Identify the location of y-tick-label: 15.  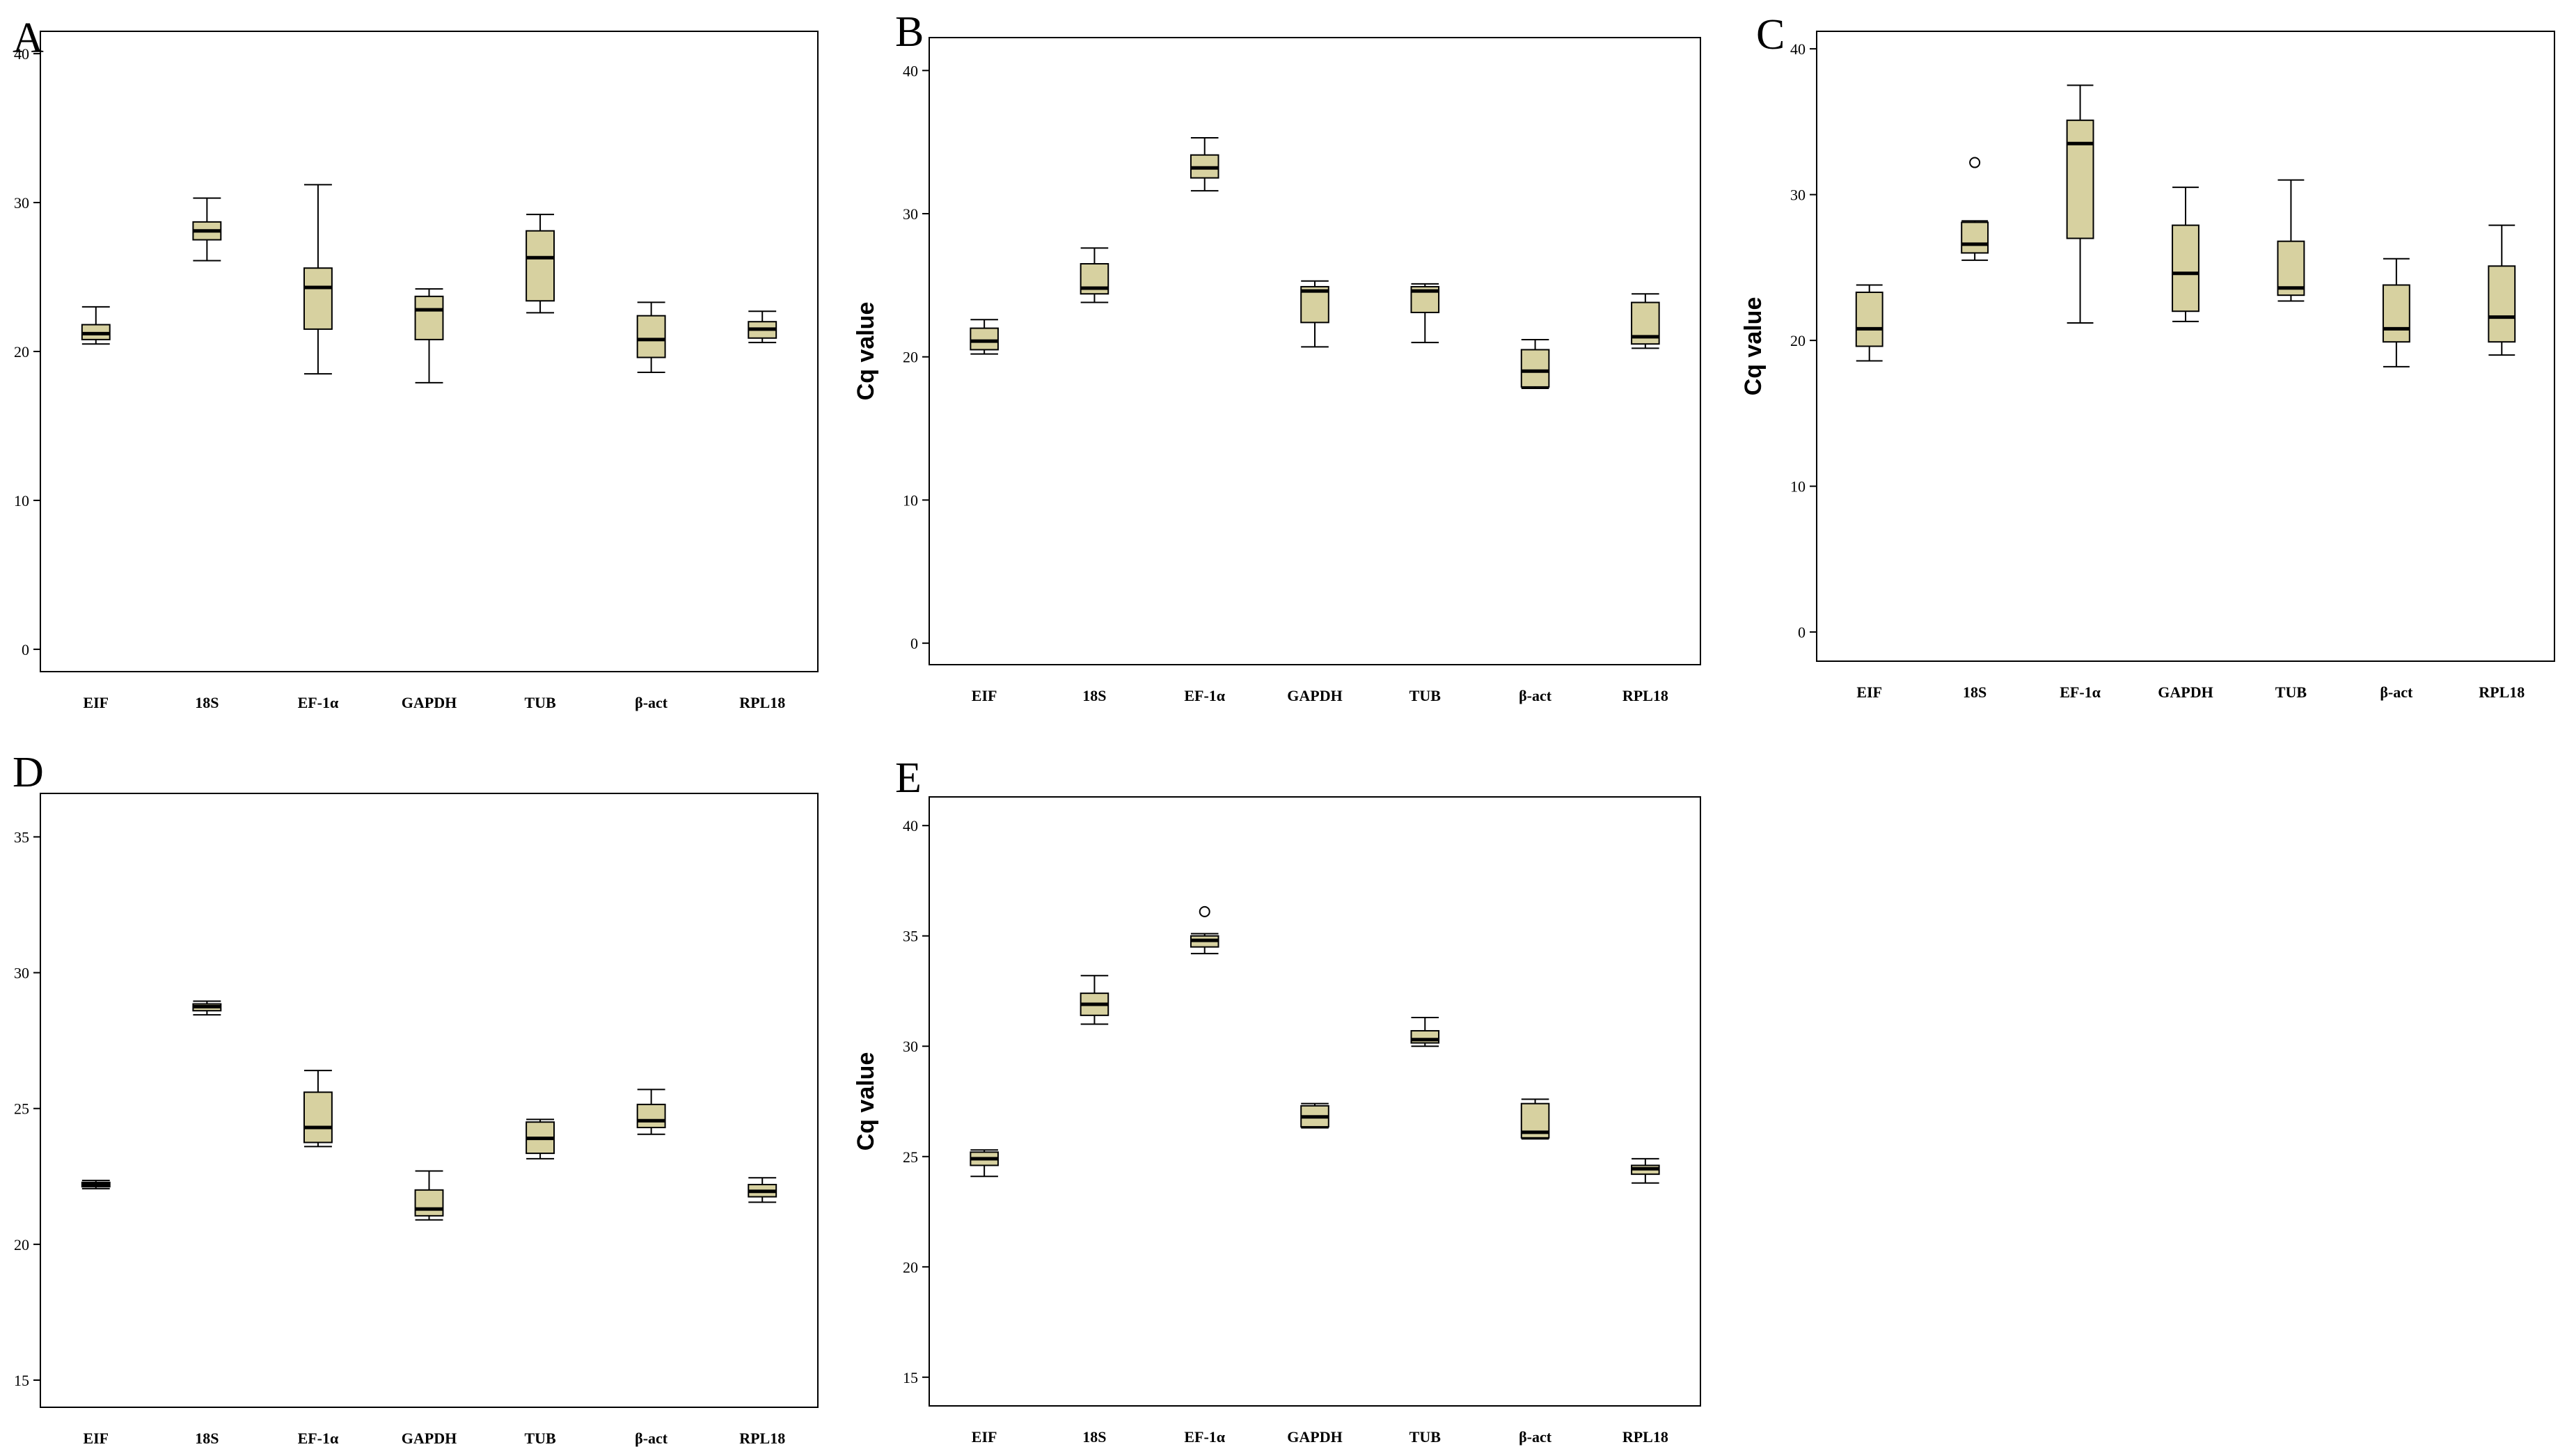
(21, 1380).